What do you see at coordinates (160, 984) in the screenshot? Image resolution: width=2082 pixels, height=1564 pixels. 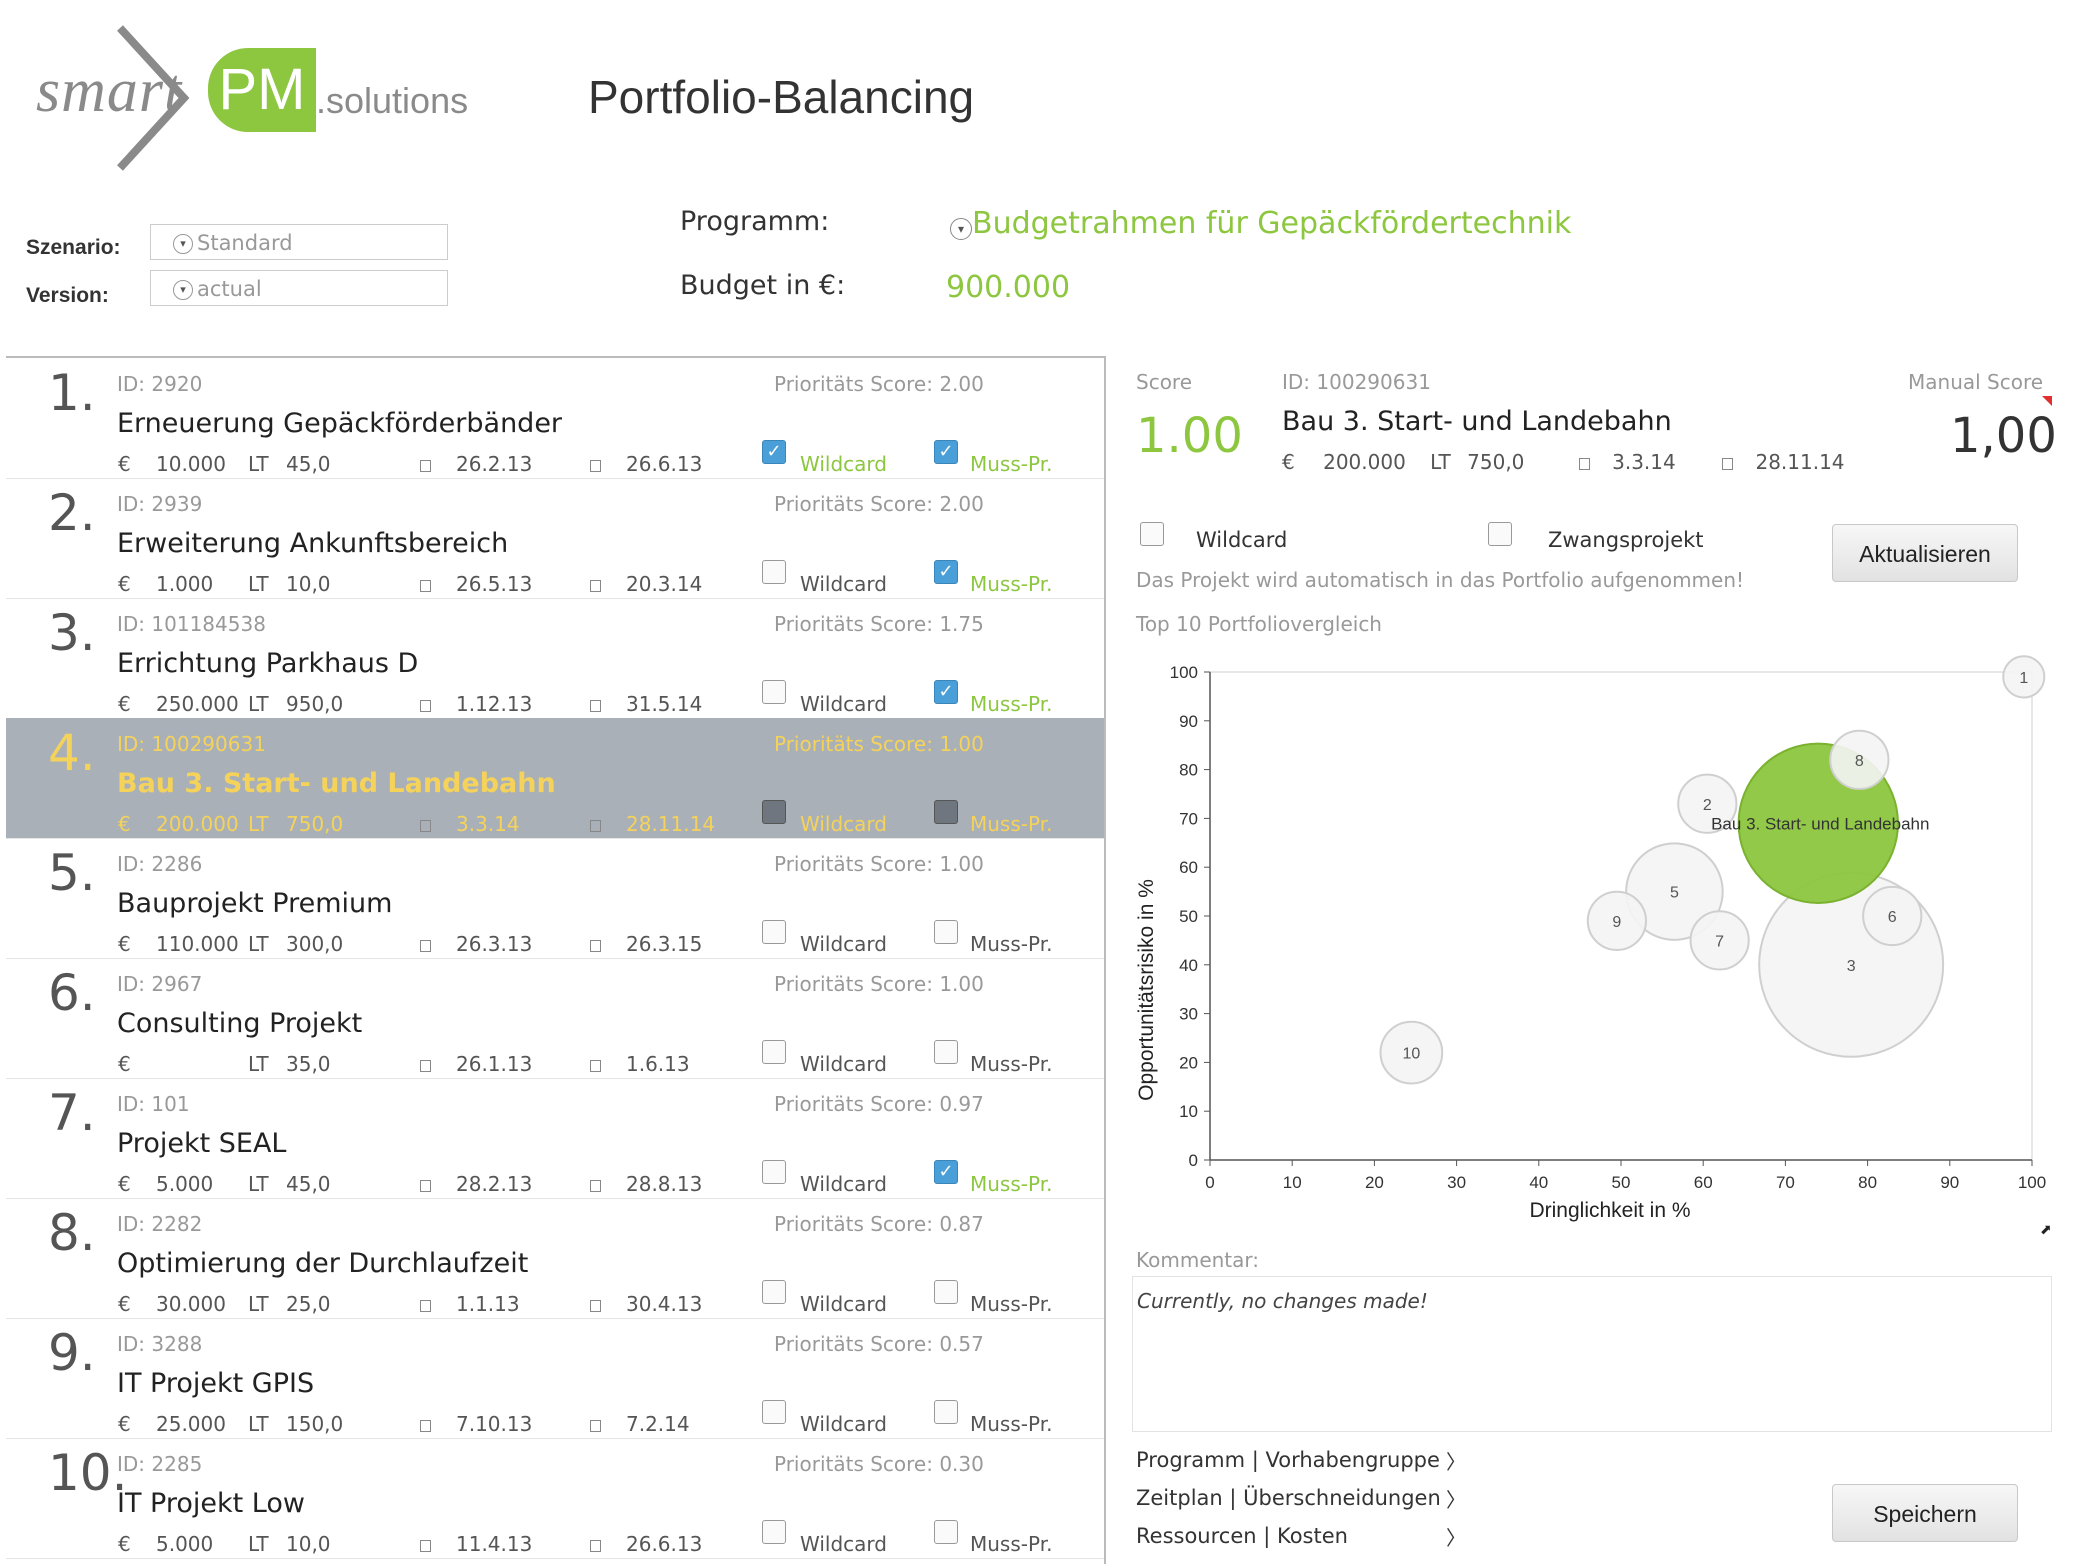 I see `project-id: ID: 2967` at bounding box center [160, 984].